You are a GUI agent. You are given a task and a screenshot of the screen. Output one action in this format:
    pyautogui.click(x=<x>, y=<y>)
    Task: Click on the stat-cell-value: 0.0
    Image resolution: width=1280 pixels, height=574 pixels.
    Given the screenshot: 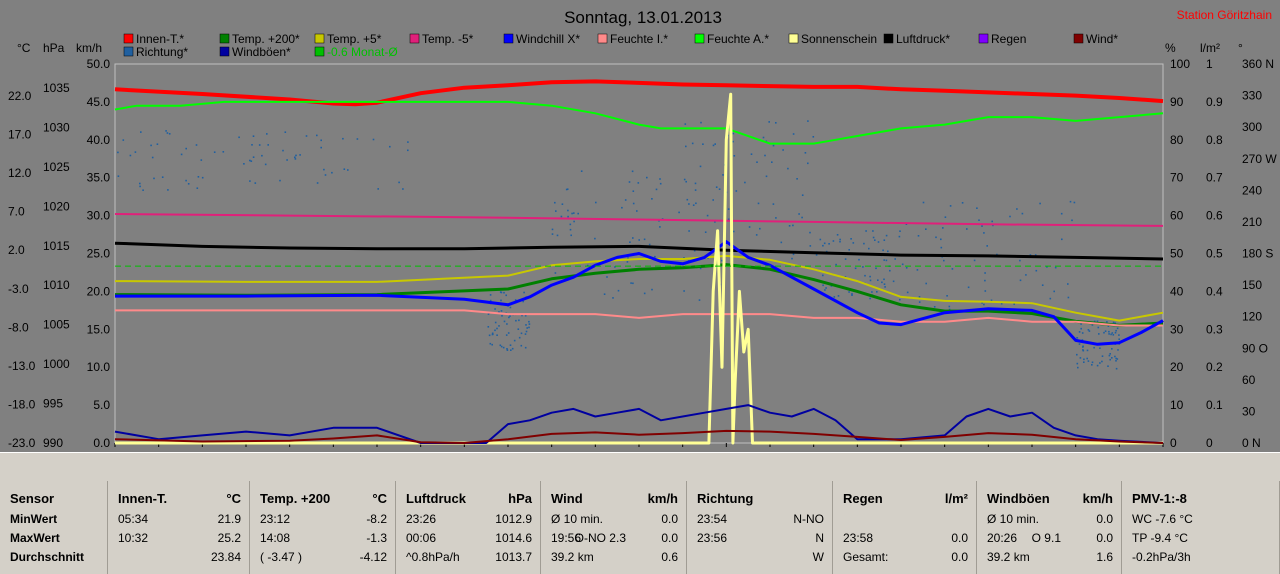 What is the action you would take?
    pyautogui.click(x=669, y=538)
    